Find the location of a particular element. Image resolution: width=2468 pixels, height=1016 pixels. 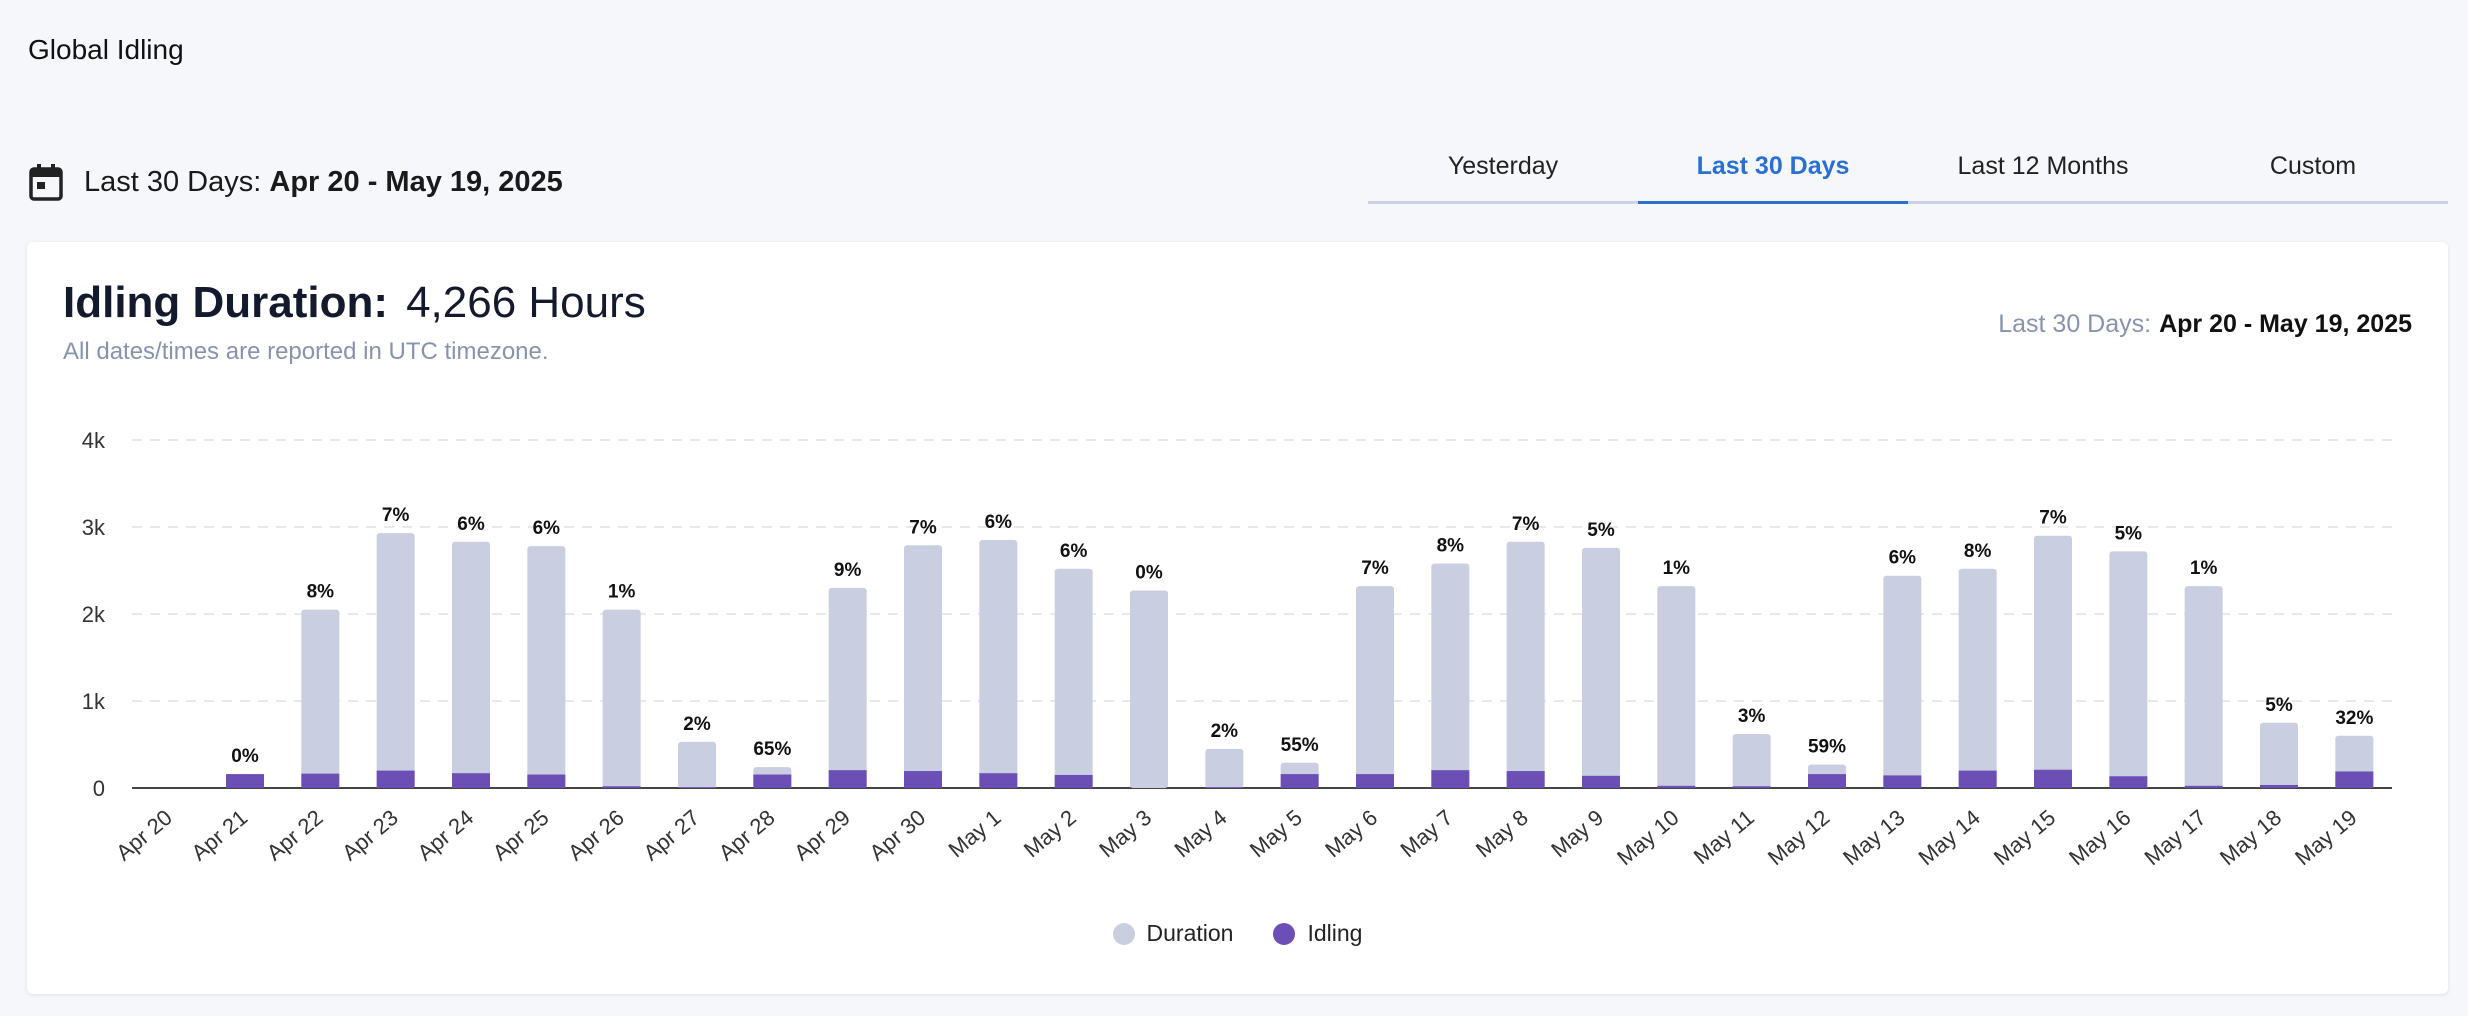

x-tick-label: Apr 20 is located at coordinates (144, 835).